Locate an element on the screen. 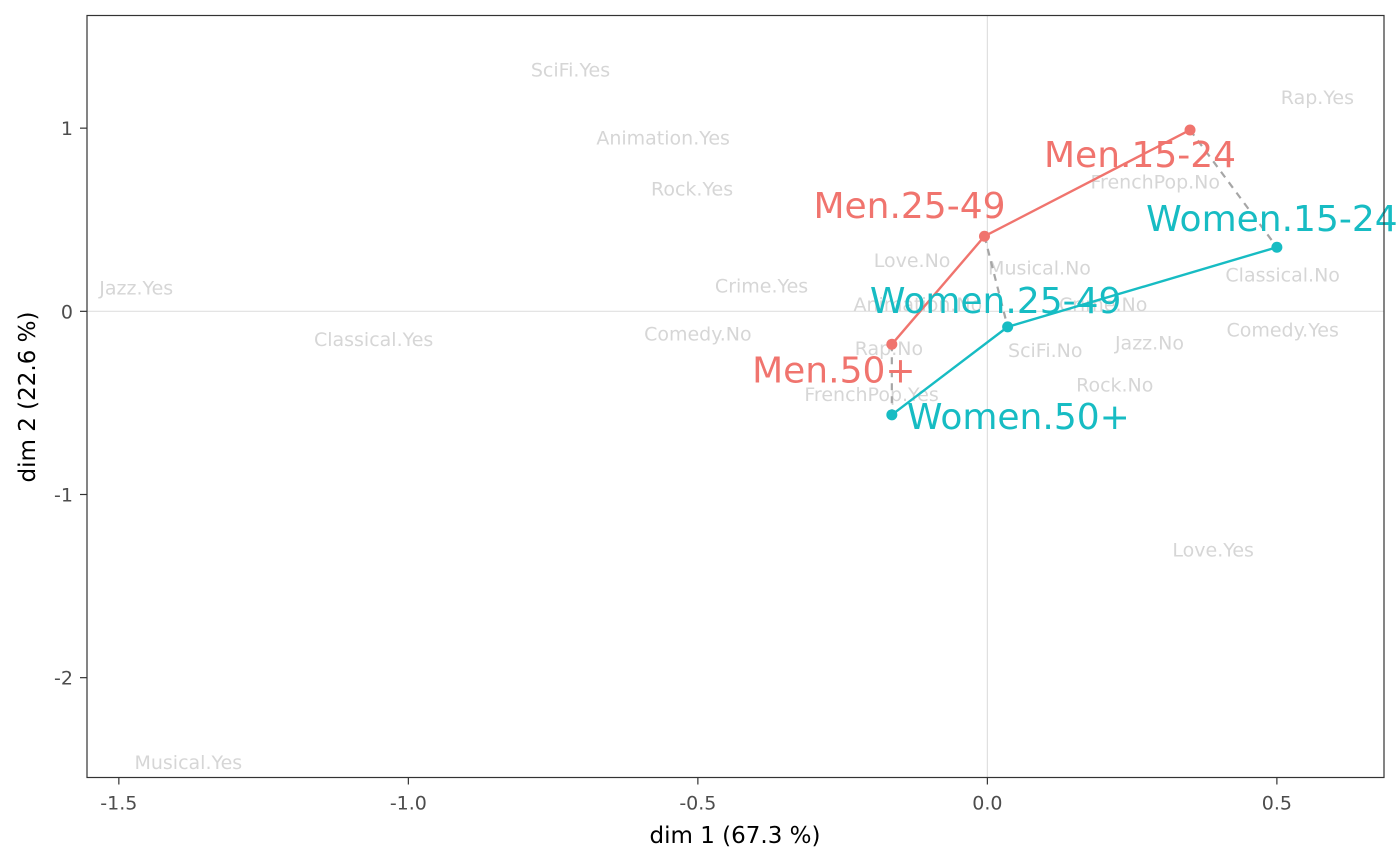  variable-label-rock-no: Rock.No is located at coordinates (1114, 386).